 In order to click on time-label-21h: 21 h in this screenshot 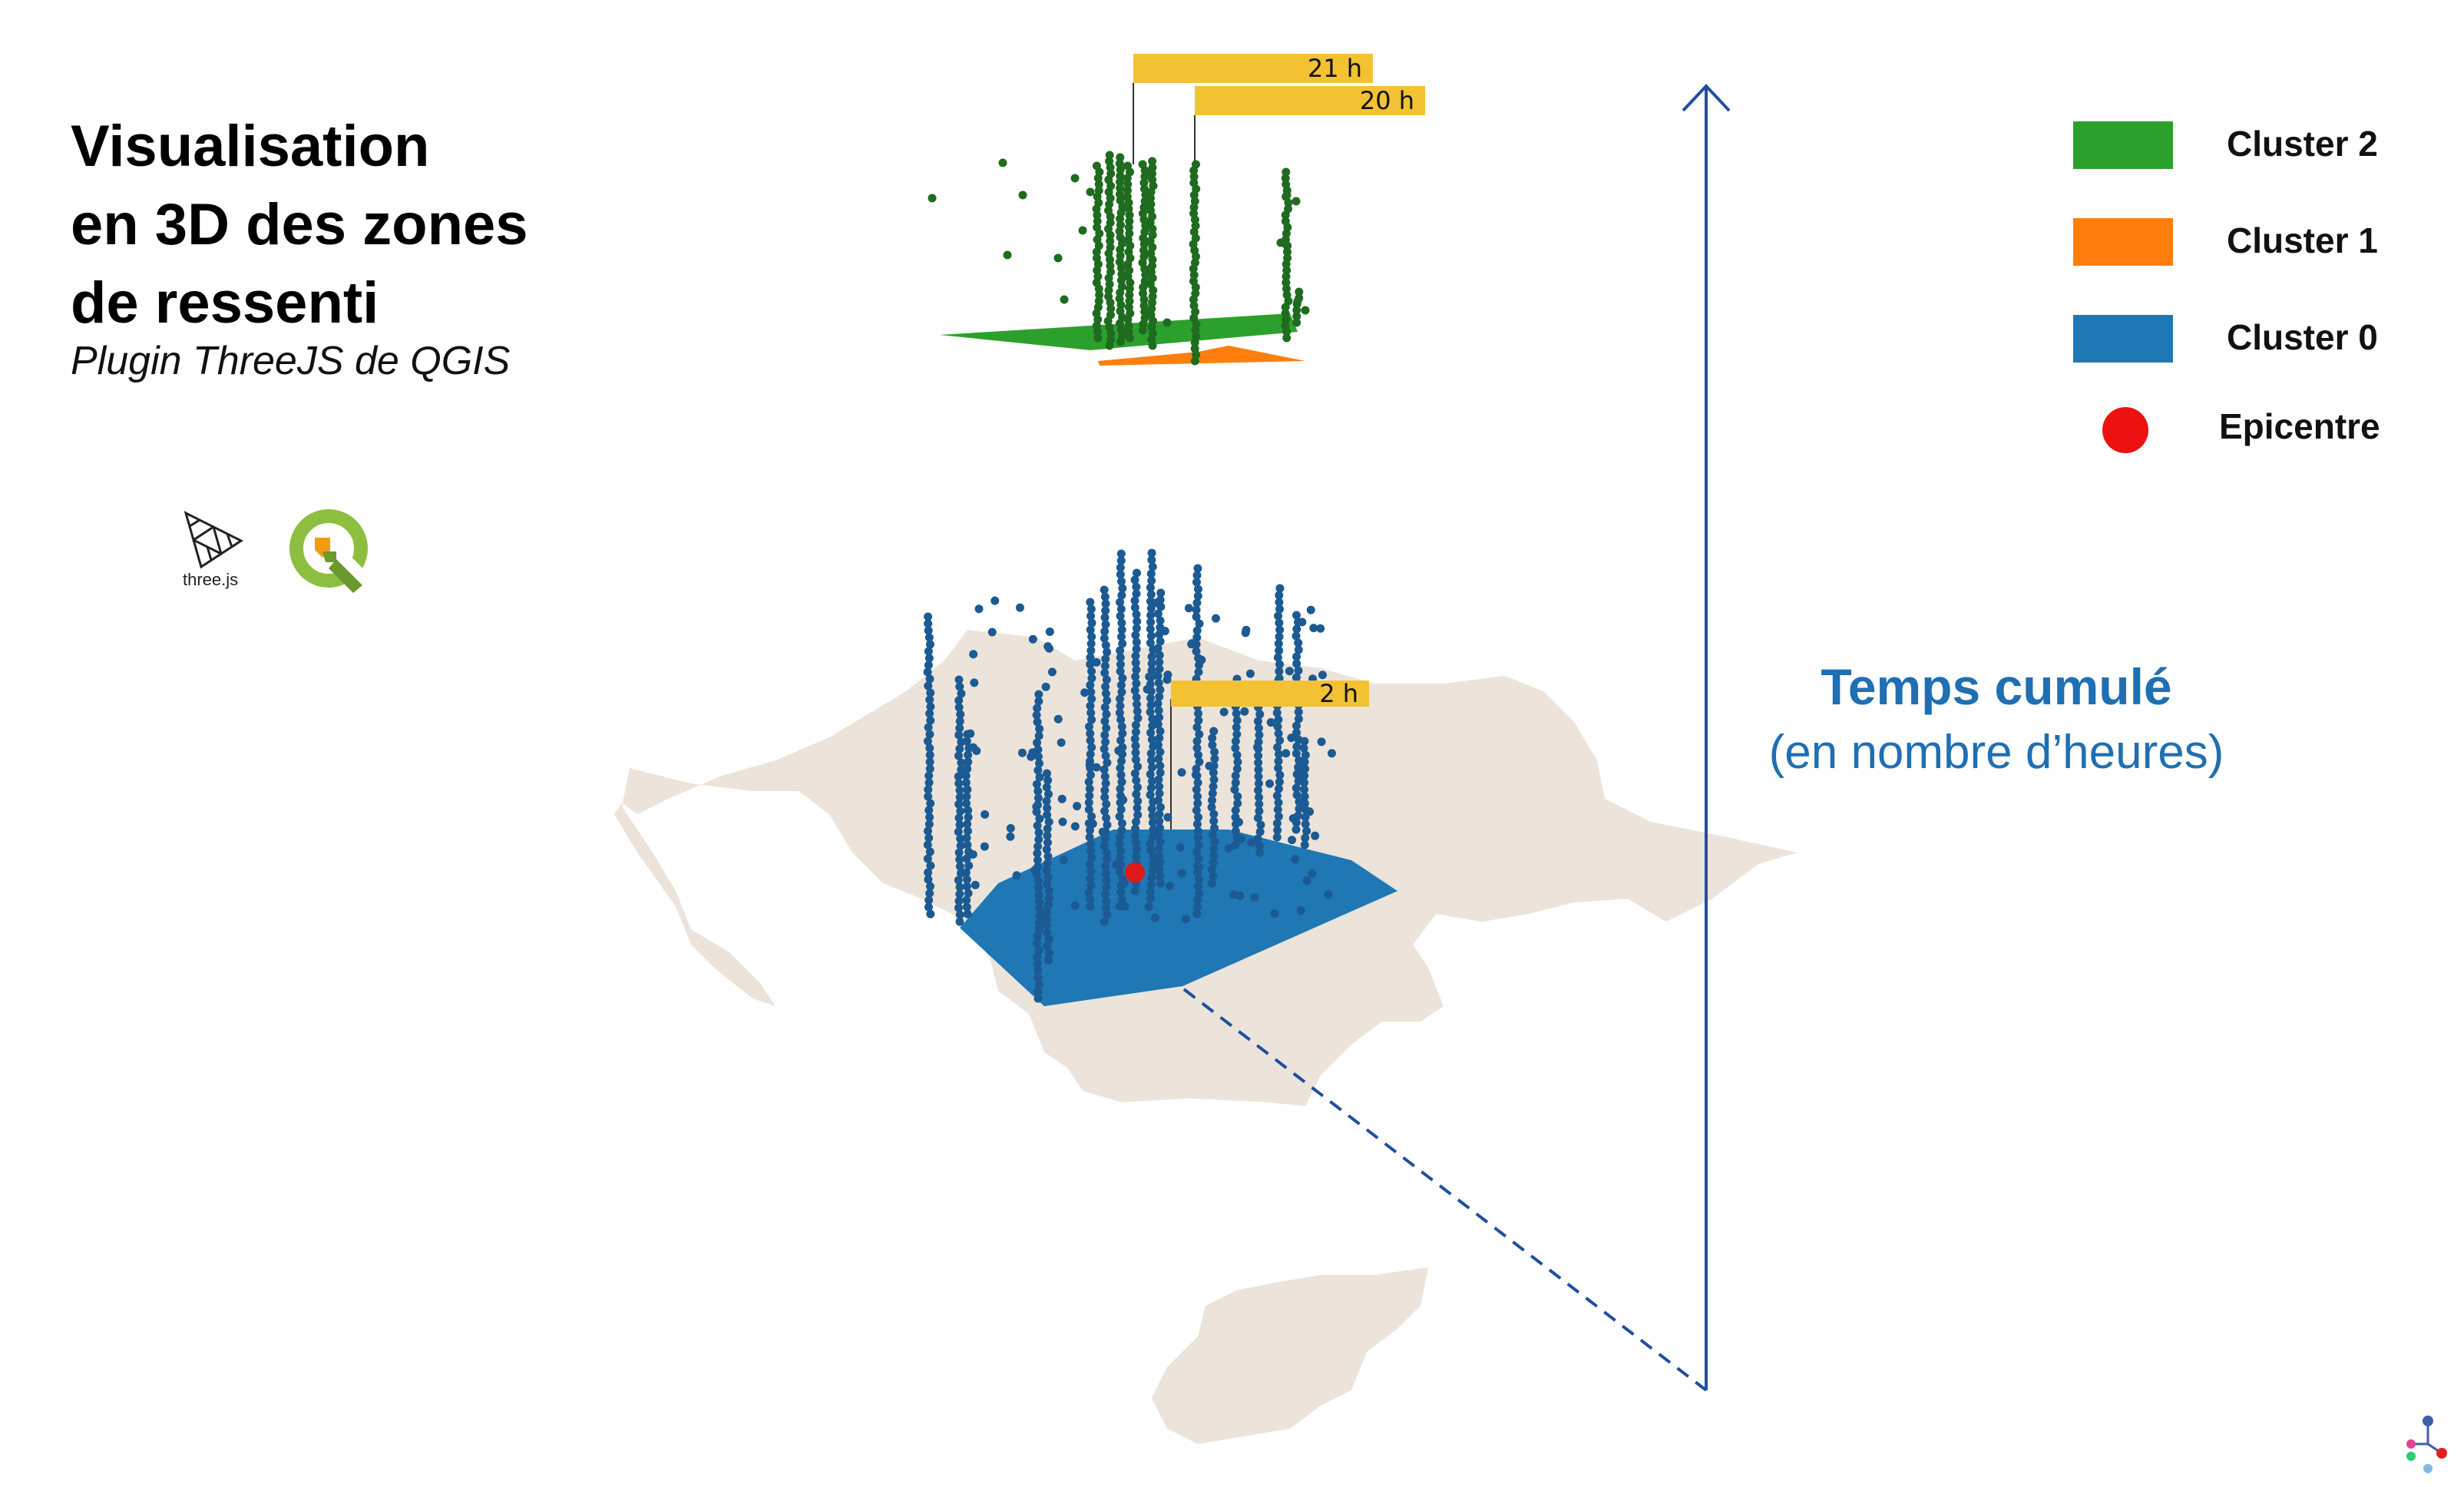, I will do `click(1253, 68)`.